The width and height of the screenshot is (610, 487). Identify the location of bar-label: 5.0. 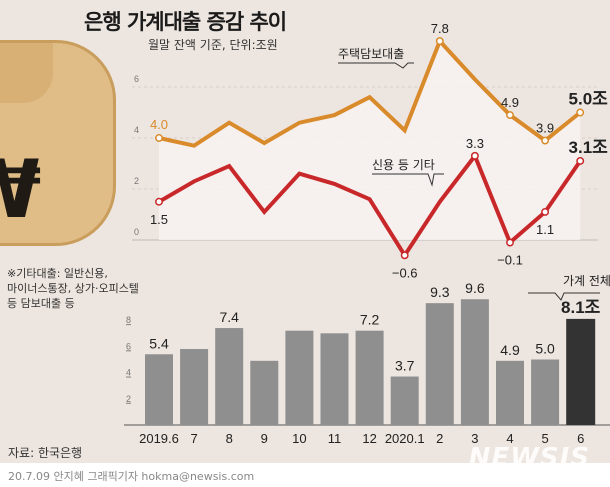
(545, 349).